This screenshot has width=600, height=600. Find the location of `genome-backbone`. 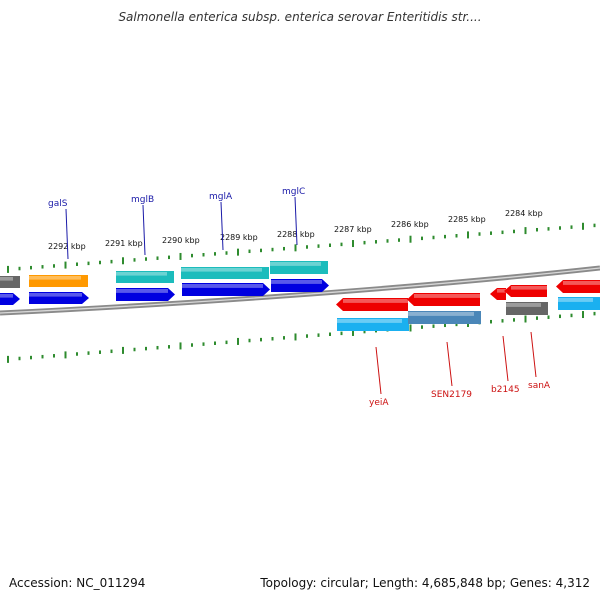

genome-backbone is located at coordinates (300, 290).